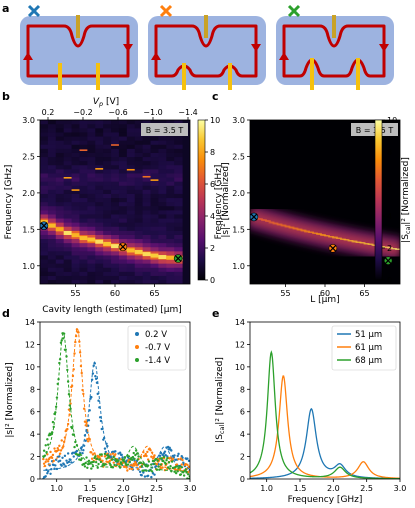 The height and width of the screenshot is (508, 415). Describe the element at coordinates (400, 488) in the screenshot. I see `e-xtick-label: 3.0` at that location.